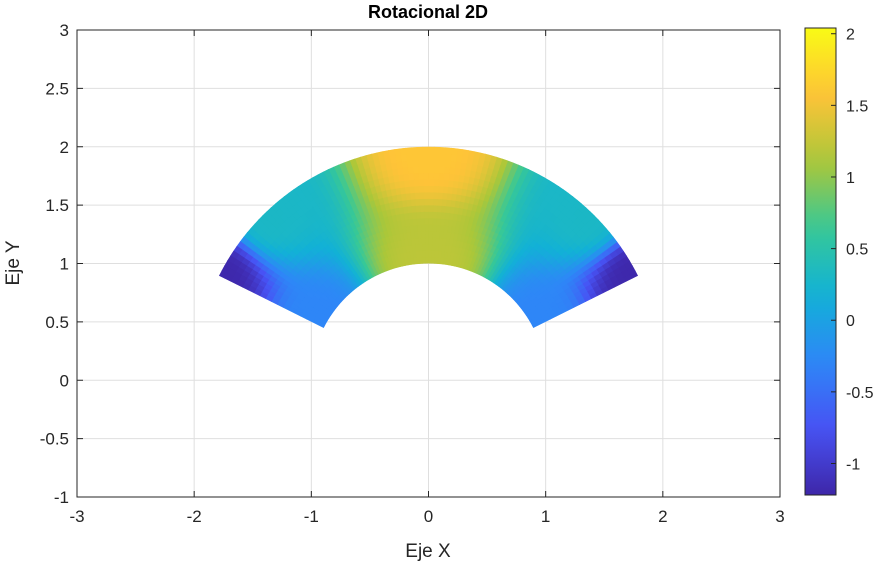  I want to click on x-tick-label-0: -3, so click(76, 516).